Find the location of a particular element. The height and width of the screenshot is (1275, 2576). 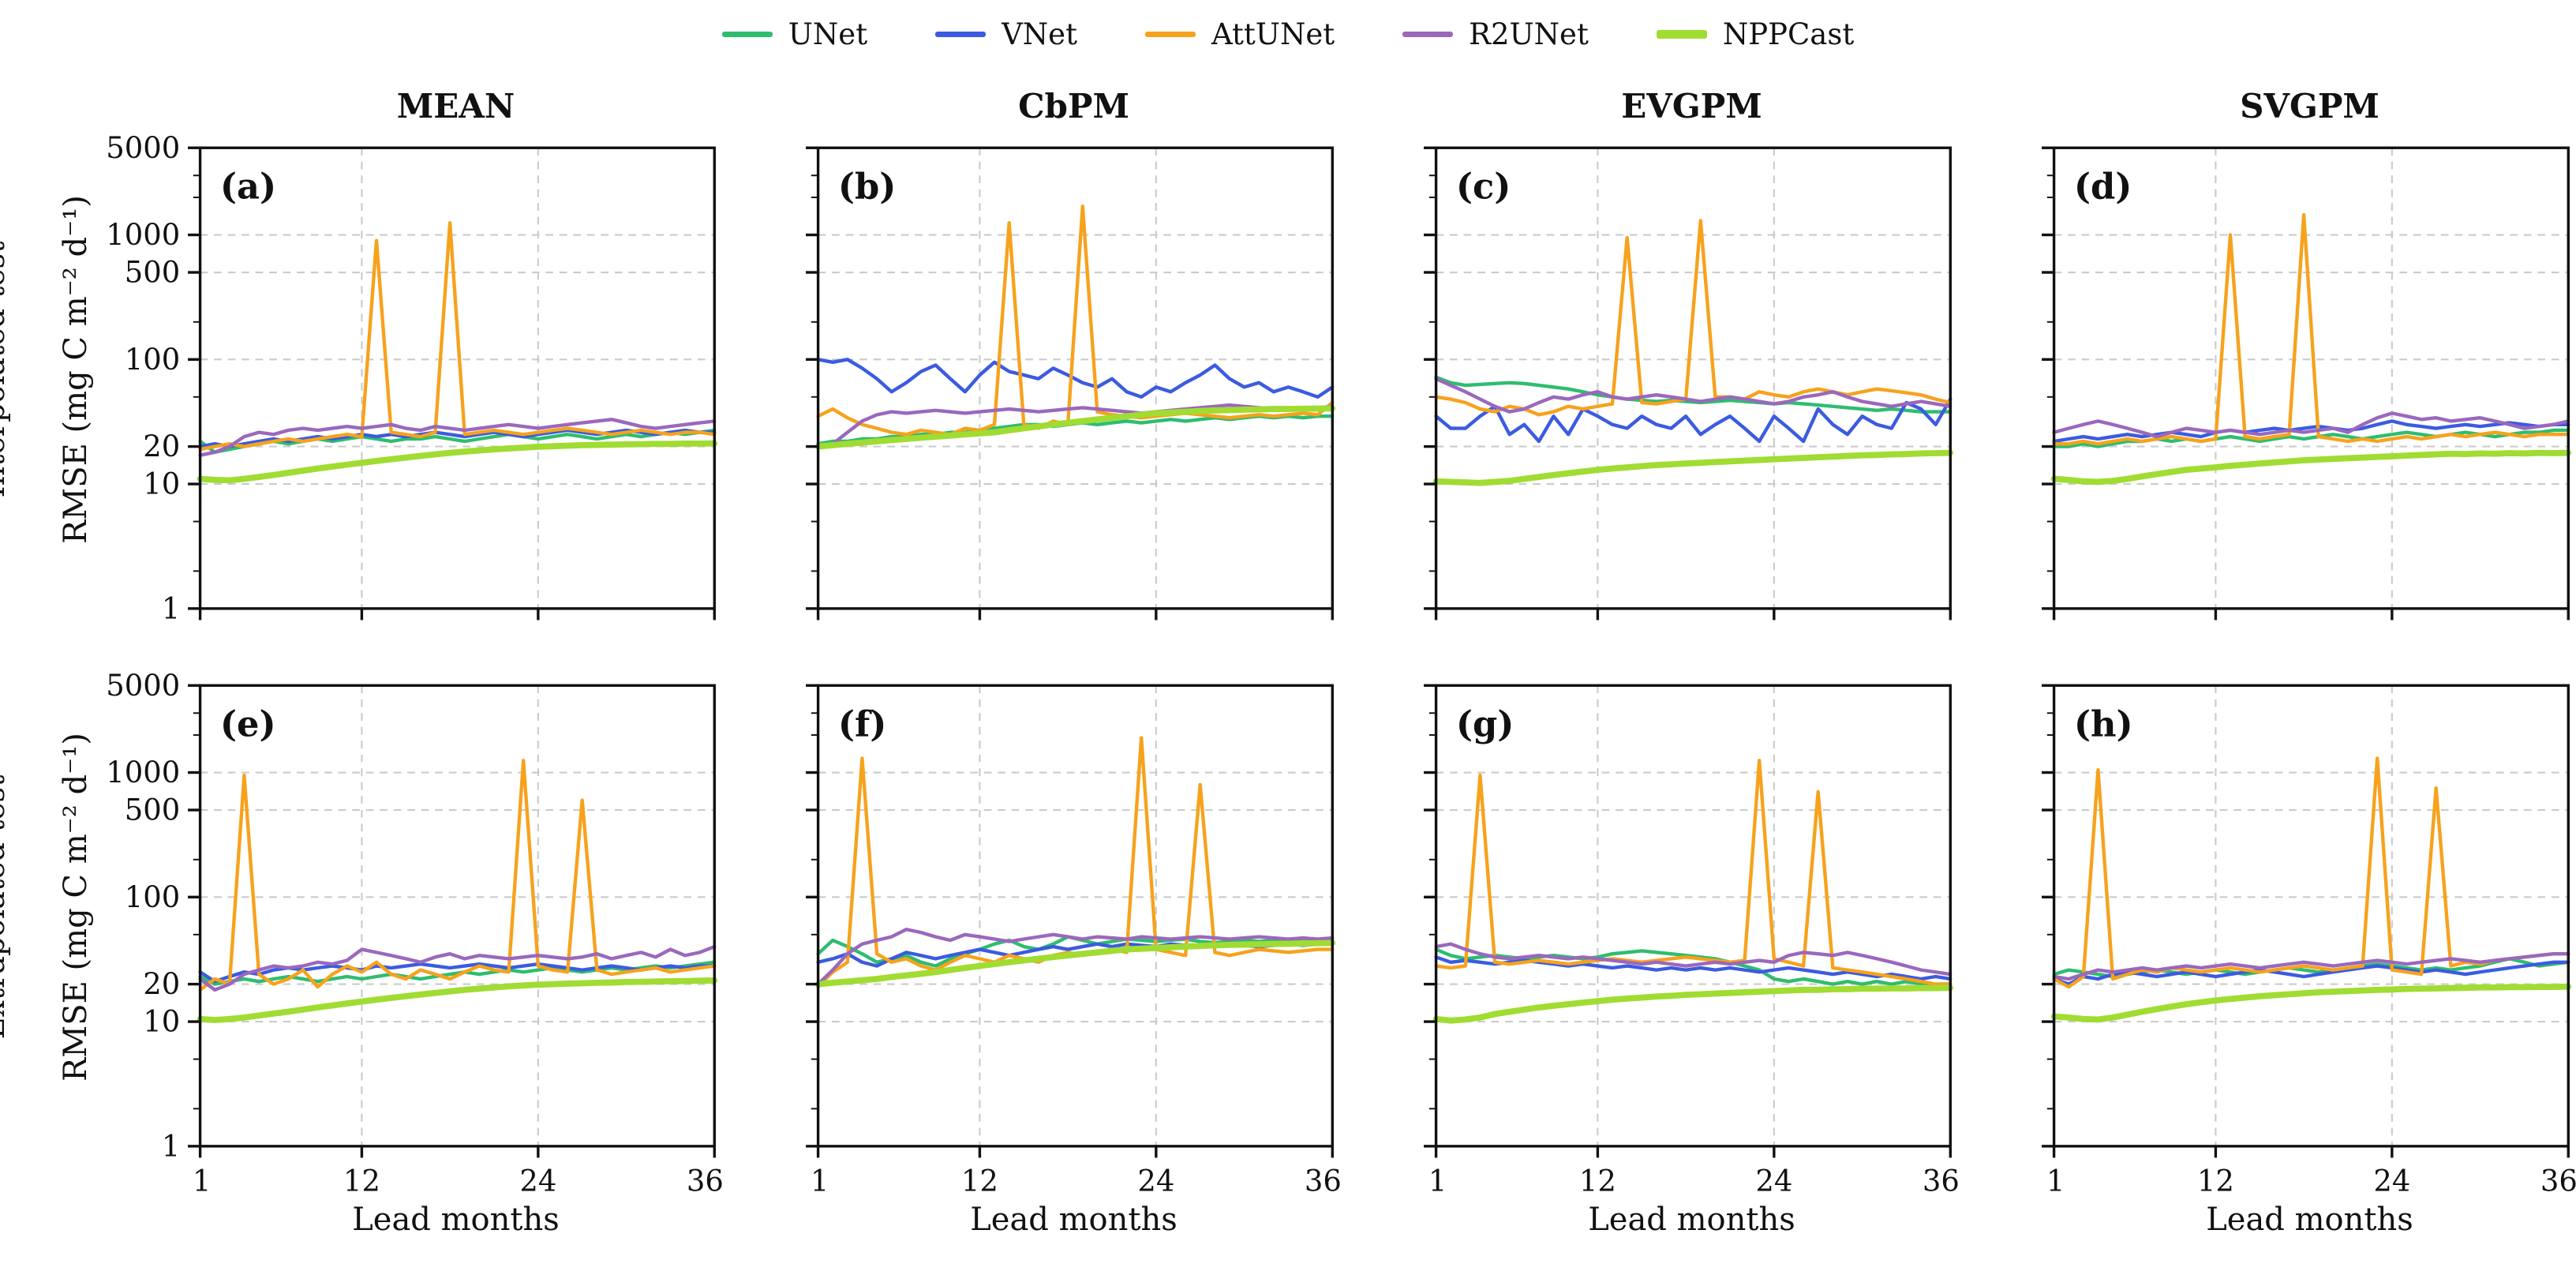

series-line-vnet-g is located at coordinates (1693, 968).